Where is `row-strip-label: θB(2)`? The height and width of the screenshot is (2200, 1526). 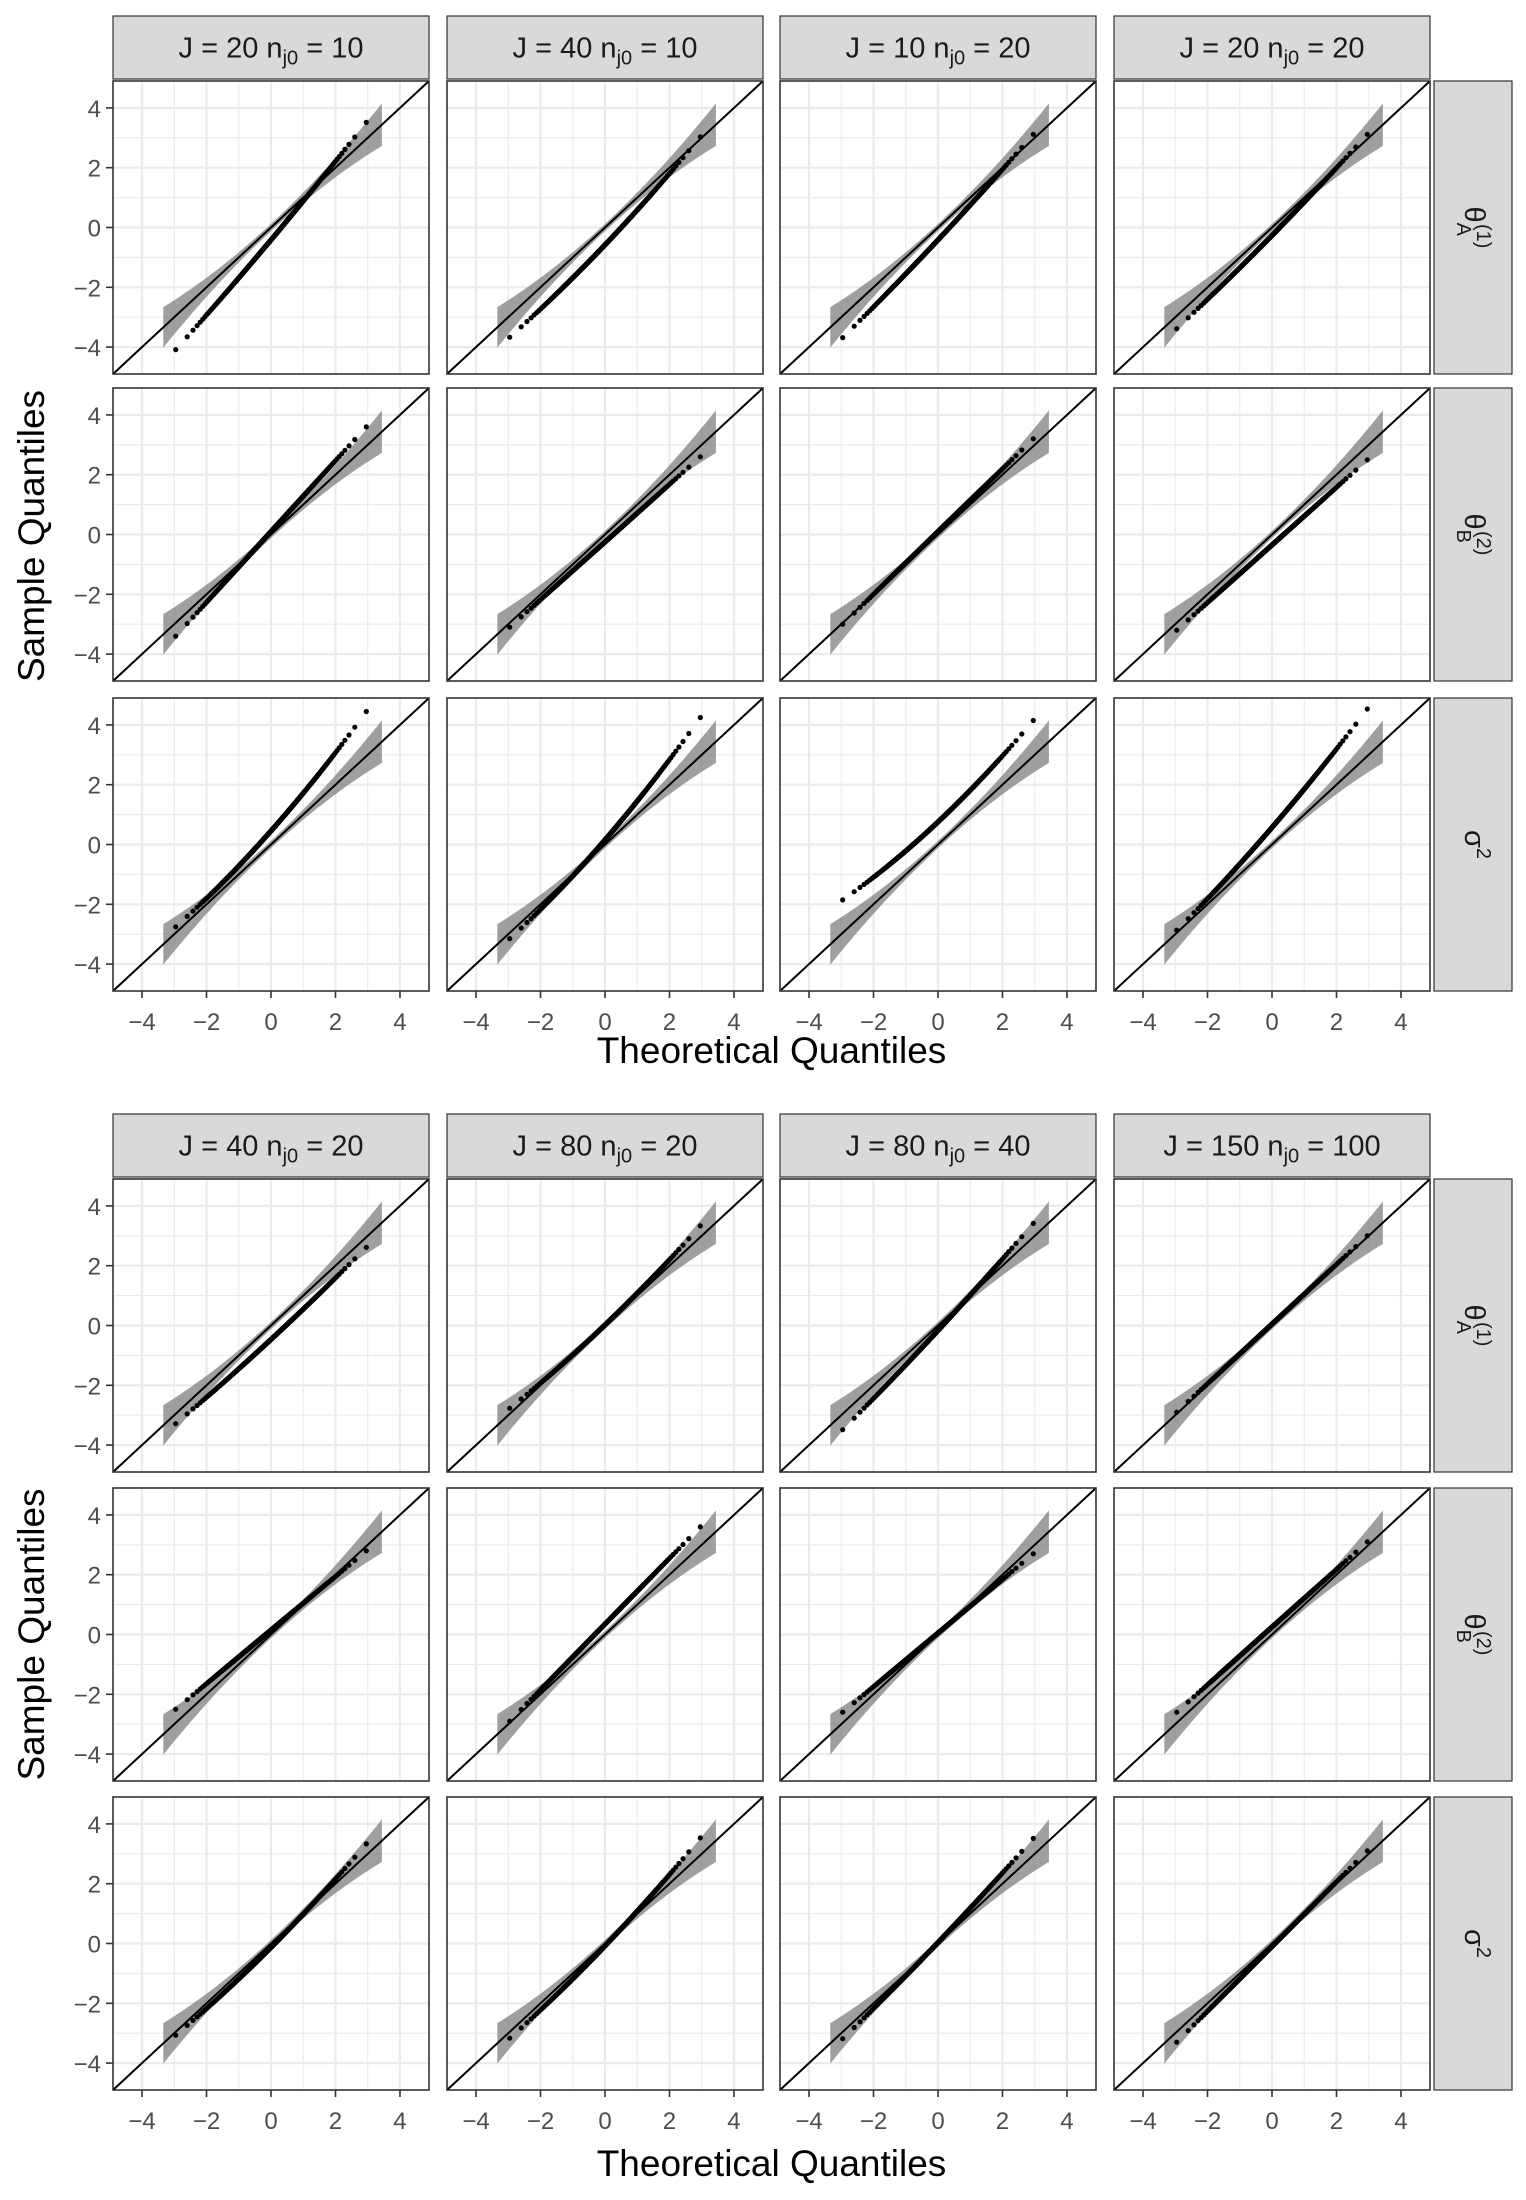
row-strip-label: θB(2) is located at coordinates (1473, 535).